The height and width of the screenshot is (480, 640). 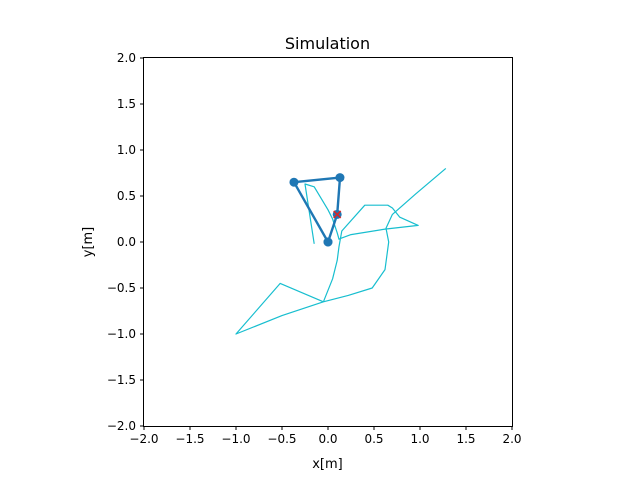 What do you see at coordinates (235, 439) in the screenshot?
I see `x-tick-label: −1.0` at bounding box center [235, 439].